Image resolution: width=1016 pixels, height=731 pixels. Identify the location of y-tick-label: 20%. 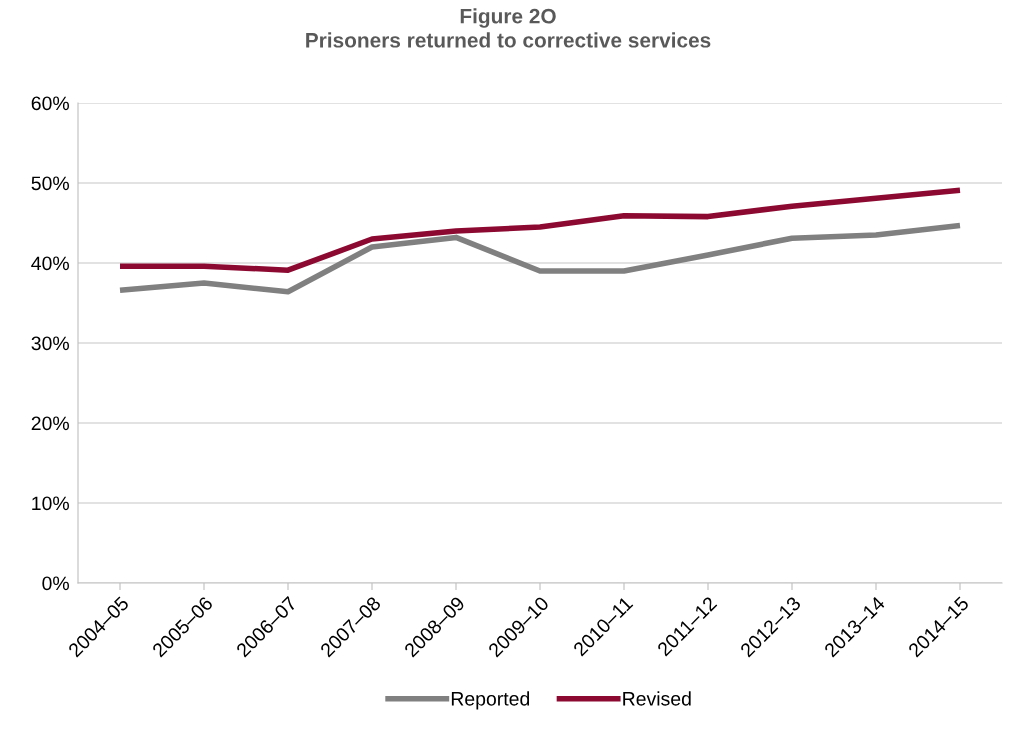
(50, 423).